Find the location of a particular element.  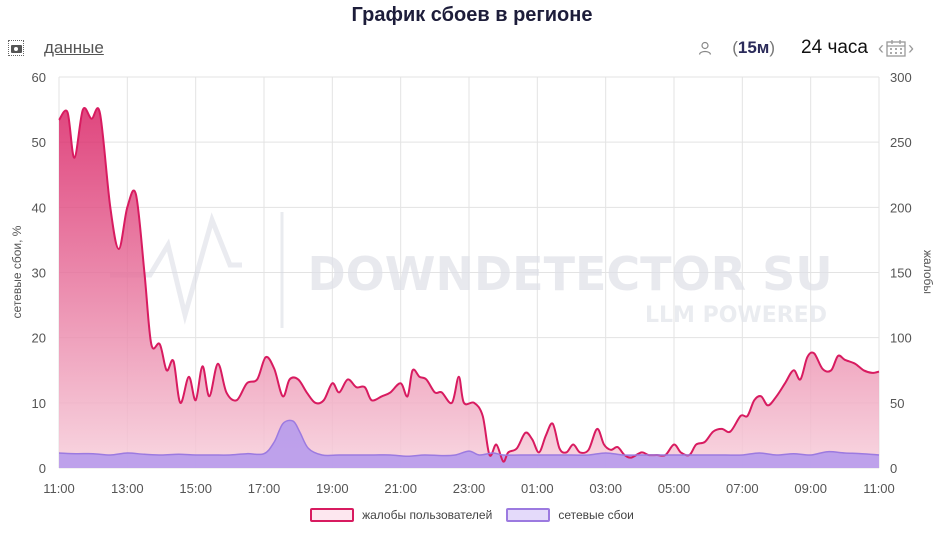

x-tick-label: 01:00 is located at coordinates (537, 488).